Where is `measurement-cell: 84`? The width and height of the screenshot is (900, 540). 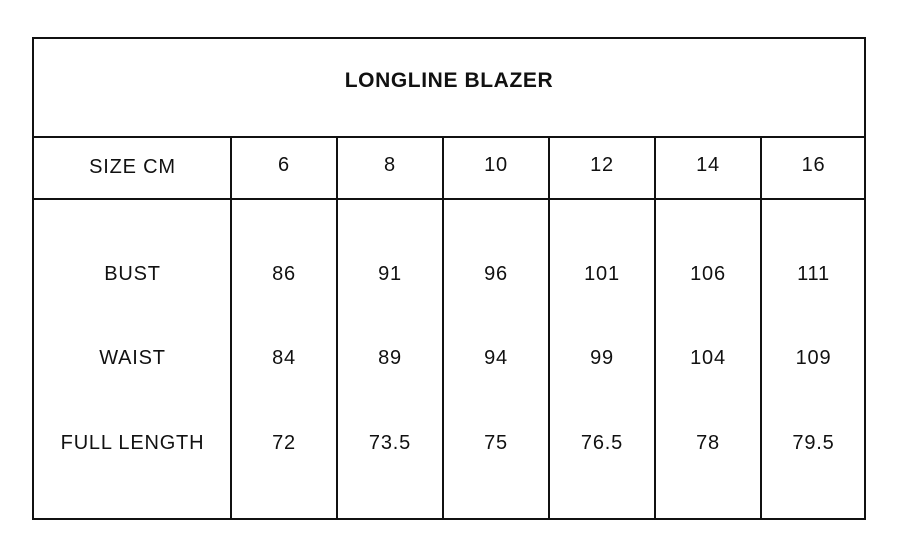
measurement-cell: 84 is located at coordinates (284, 358).